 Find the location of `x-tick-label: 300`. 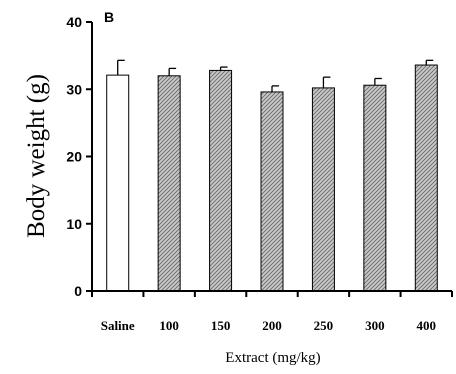

x-tick-label: 300 is located at coordinates (375, 325).